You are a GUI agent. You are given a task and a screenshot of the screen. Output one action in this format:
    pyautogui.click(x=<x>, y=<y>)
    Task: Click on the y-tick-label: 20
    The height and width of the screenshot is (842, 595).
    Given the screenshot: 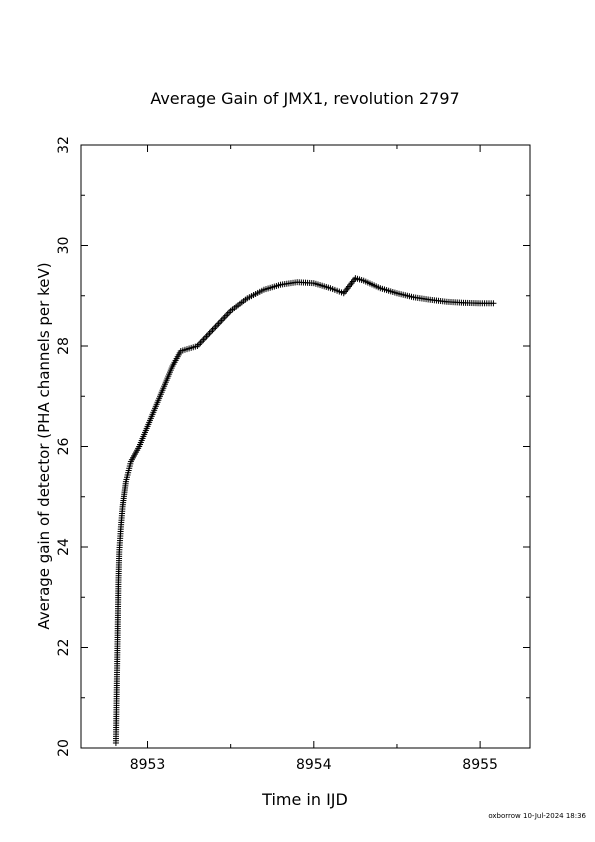 What is the action you would take?
    pyautogui.click(x=64, y=748)
    